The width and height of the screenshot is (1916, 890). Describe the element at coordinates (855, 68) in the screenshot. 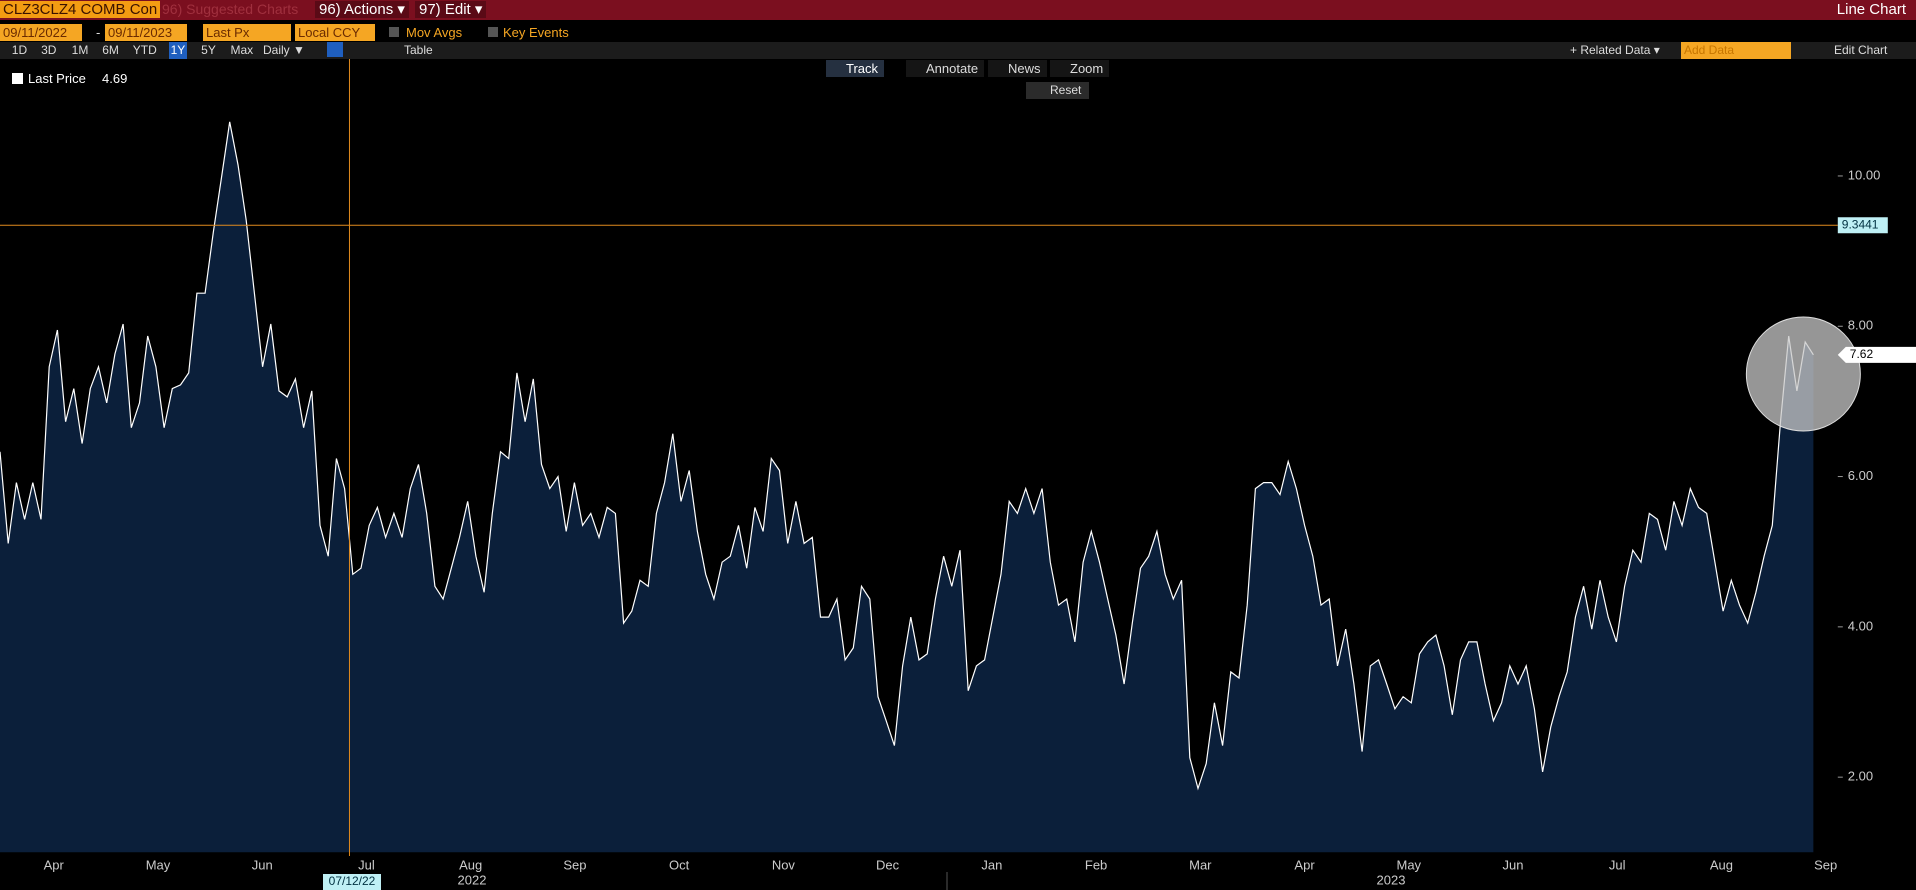

I see `chart-tool: Track` at that location.